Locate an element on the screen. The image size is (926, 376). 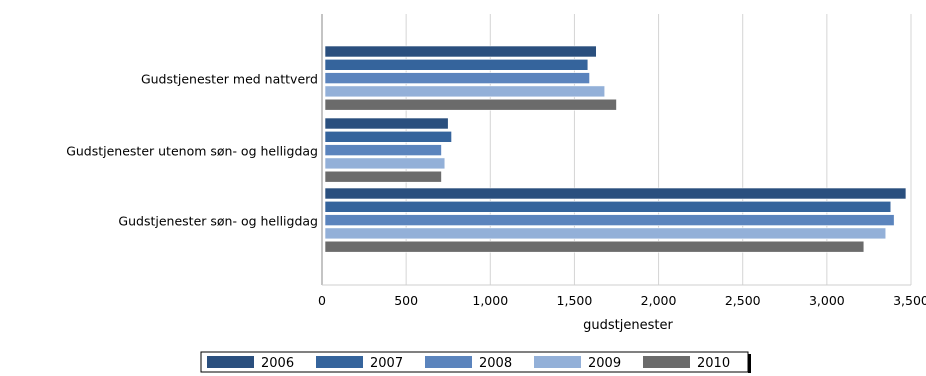
x-tick-label: 1,000 is located at coordinates (490, 300).